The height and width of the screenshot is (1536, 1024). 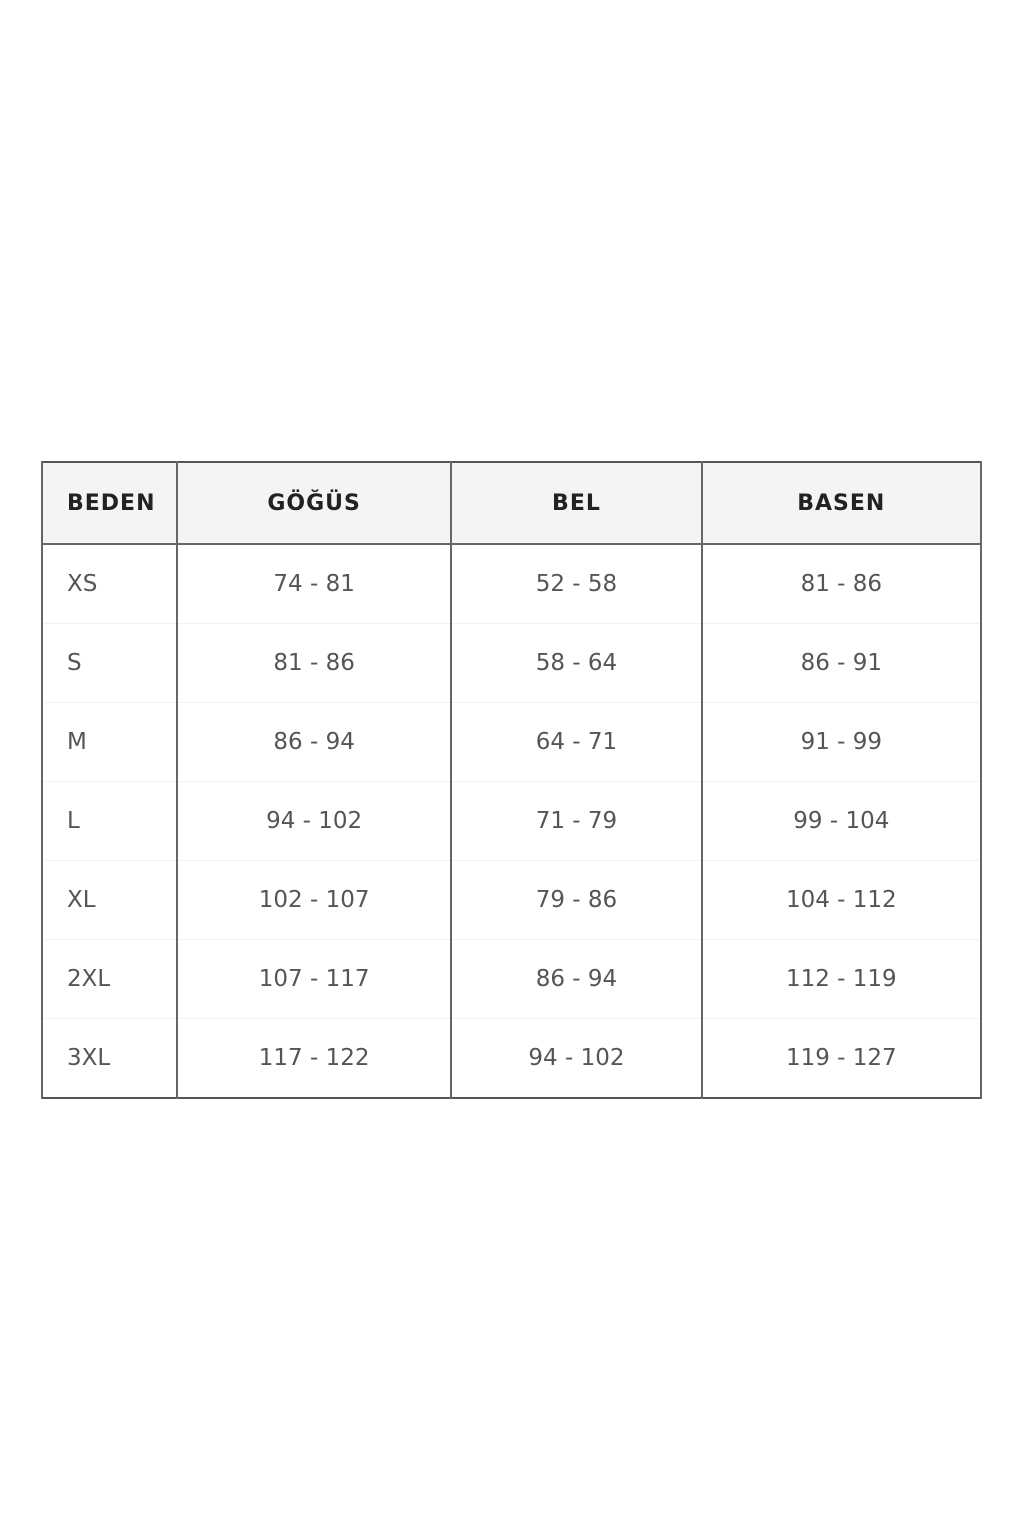 What do you see at coordinates (109, 742) in the screenshot?
I see `size-cell: M` at bounding box center [109, 742].